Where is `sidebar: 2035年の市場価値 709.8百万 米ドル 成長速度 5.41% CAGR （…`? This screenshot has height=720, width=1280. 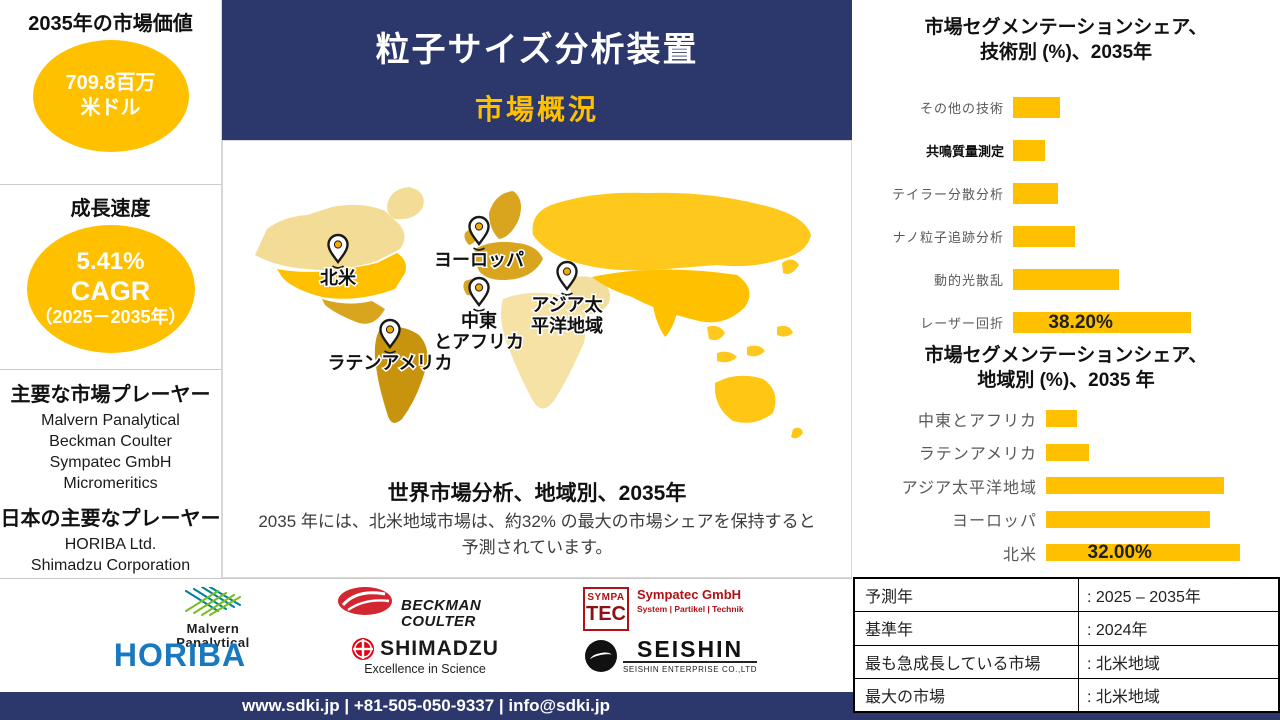 sidebar: 2035年の市場価値 709.8百万 米ドル 成長速度 5.41% CAGR （… is located at coordinates (111, 297).